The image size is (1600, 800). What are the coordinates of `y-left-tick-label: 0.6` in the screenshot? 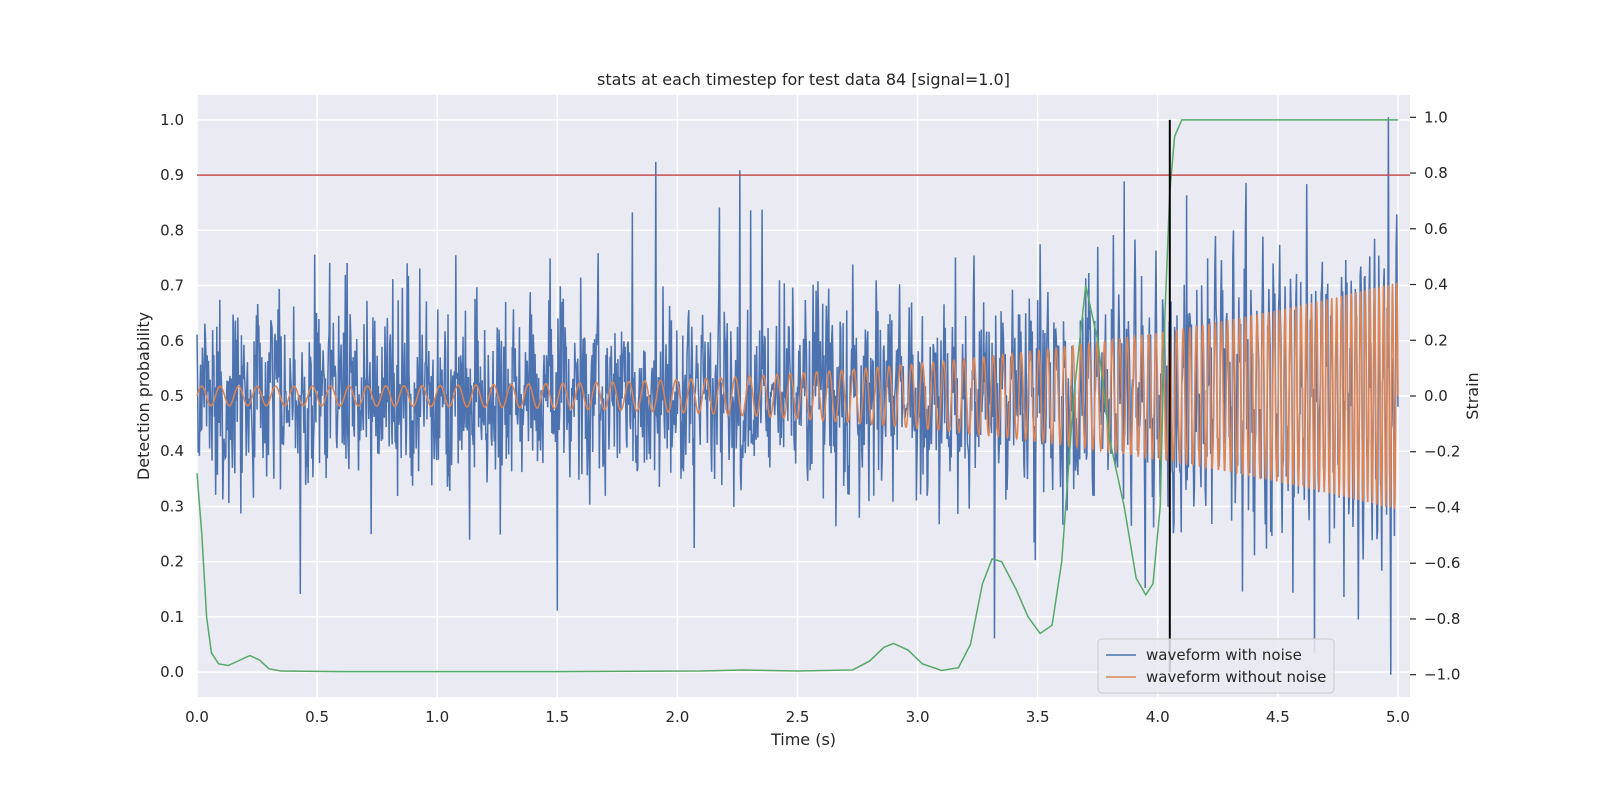 It's located at (172, 341).